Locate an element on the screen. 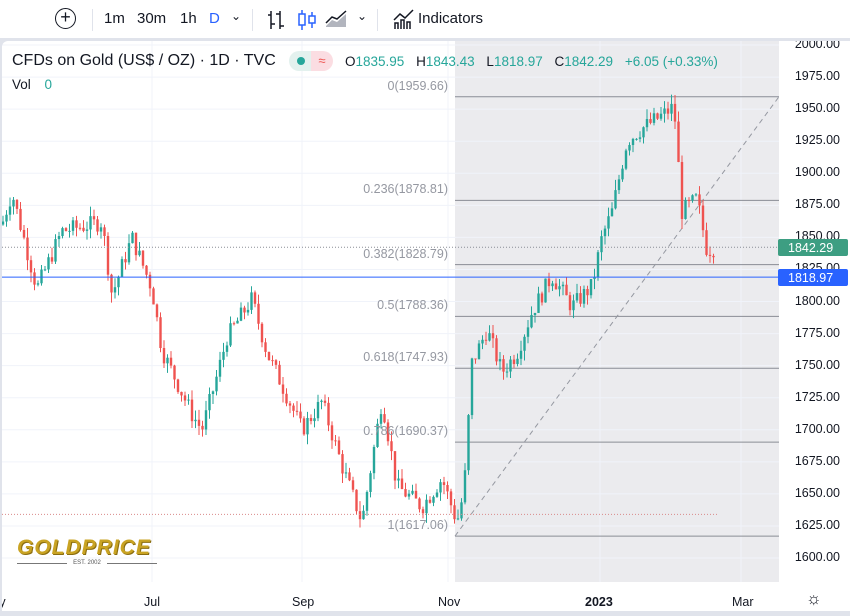 The height and width of the screenshot is (616, 850). divider is located at coordinates (377, 20).